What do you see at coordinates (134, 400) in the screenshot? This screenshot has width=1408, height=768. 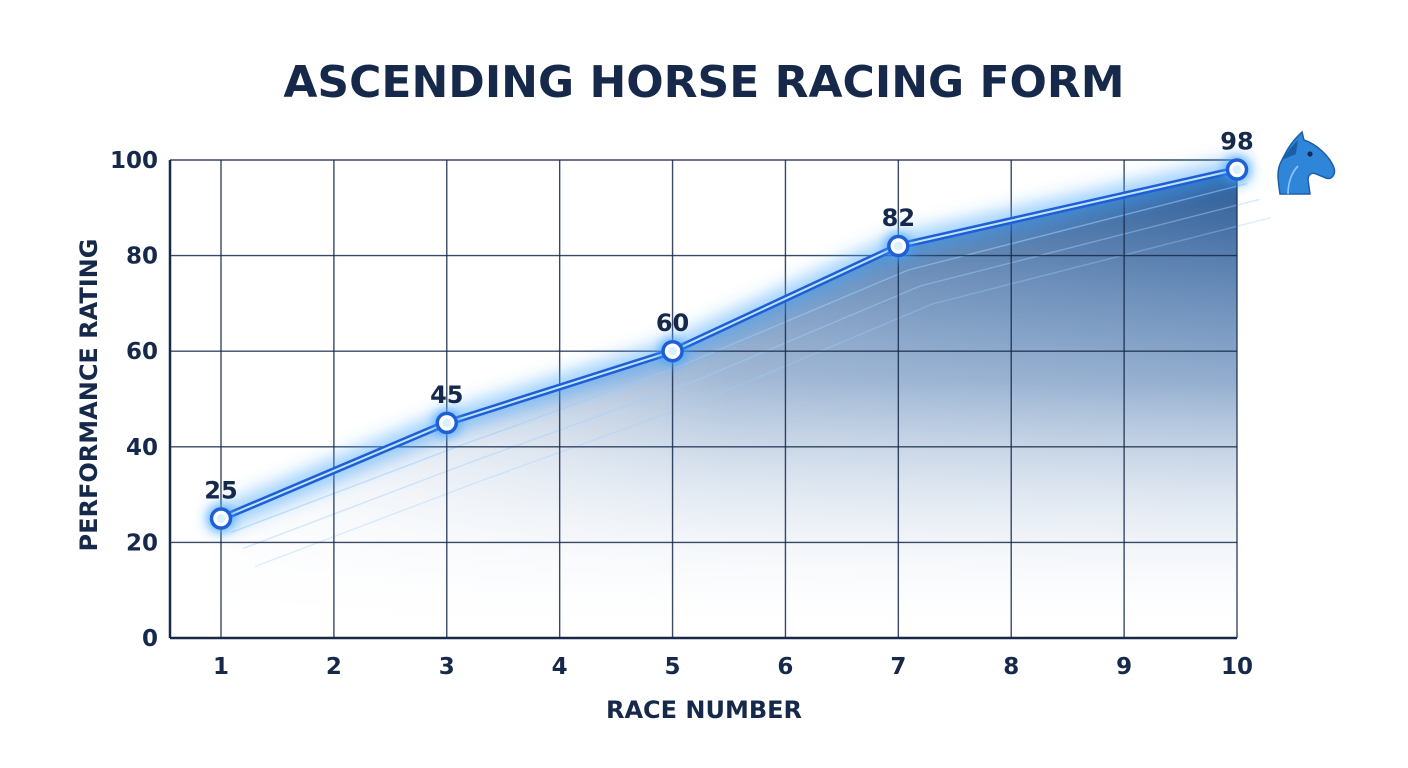 I see `y-tick-labels: 0 20 40 60 80 100` at bounding box center [134, 400].